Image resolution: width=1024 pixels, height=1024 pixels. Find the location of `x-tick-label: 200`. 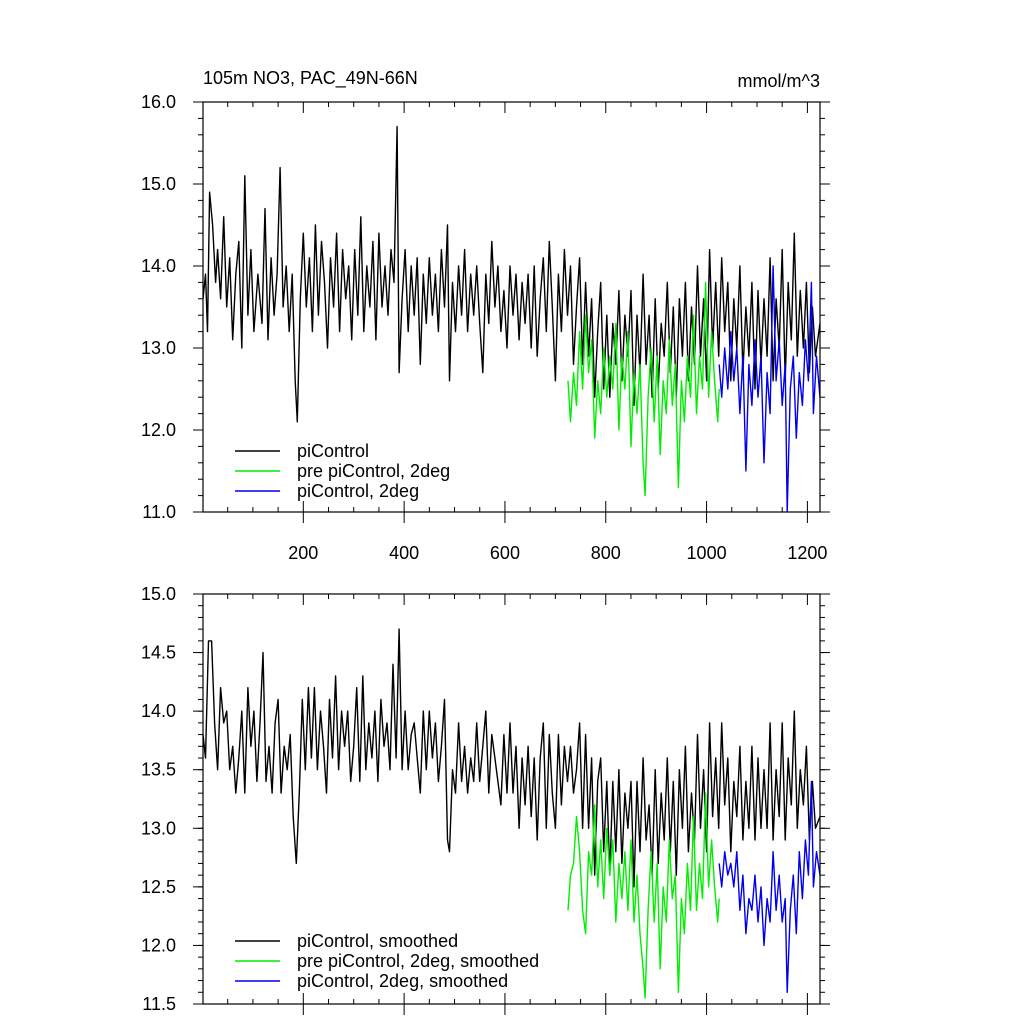

x-tick-label: 200 is located at coordinates (303, 553).